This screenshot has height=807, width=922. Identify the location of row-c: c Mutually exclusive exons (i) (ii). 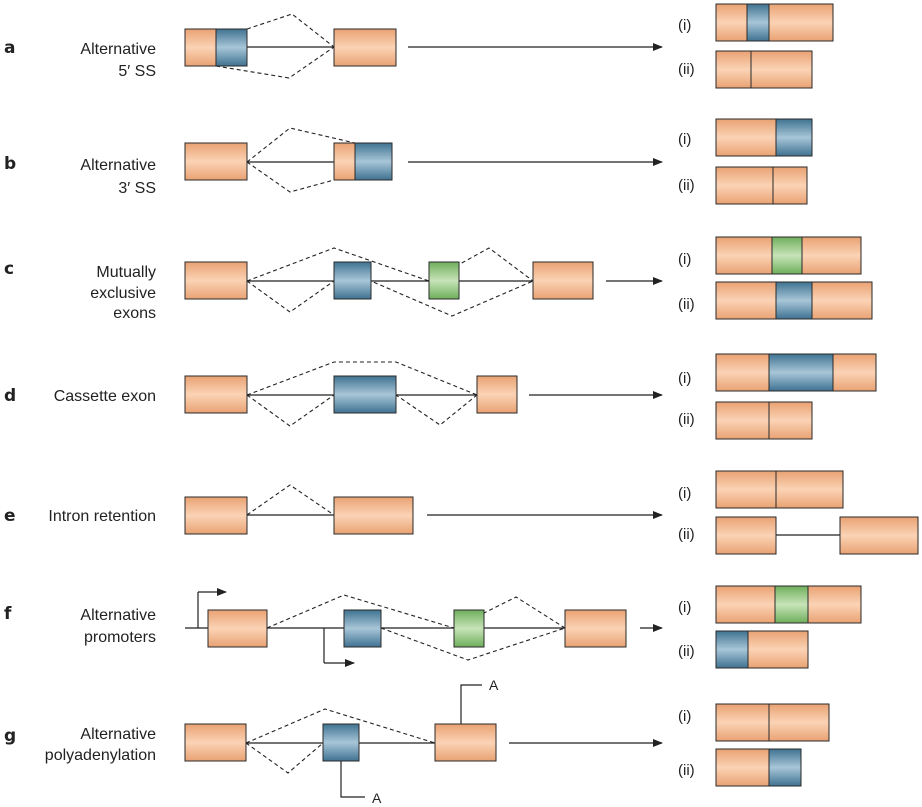
(438, 279).